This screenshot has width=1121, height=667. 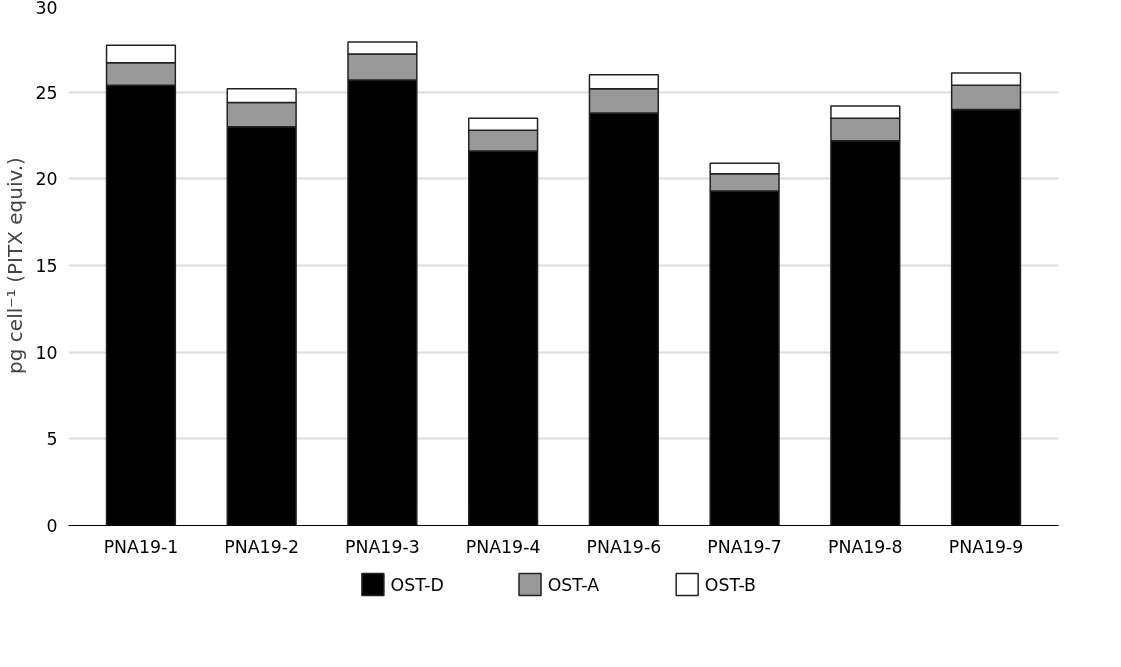 I want to click on y-tick-label: 10, so click(x=46, y=352).